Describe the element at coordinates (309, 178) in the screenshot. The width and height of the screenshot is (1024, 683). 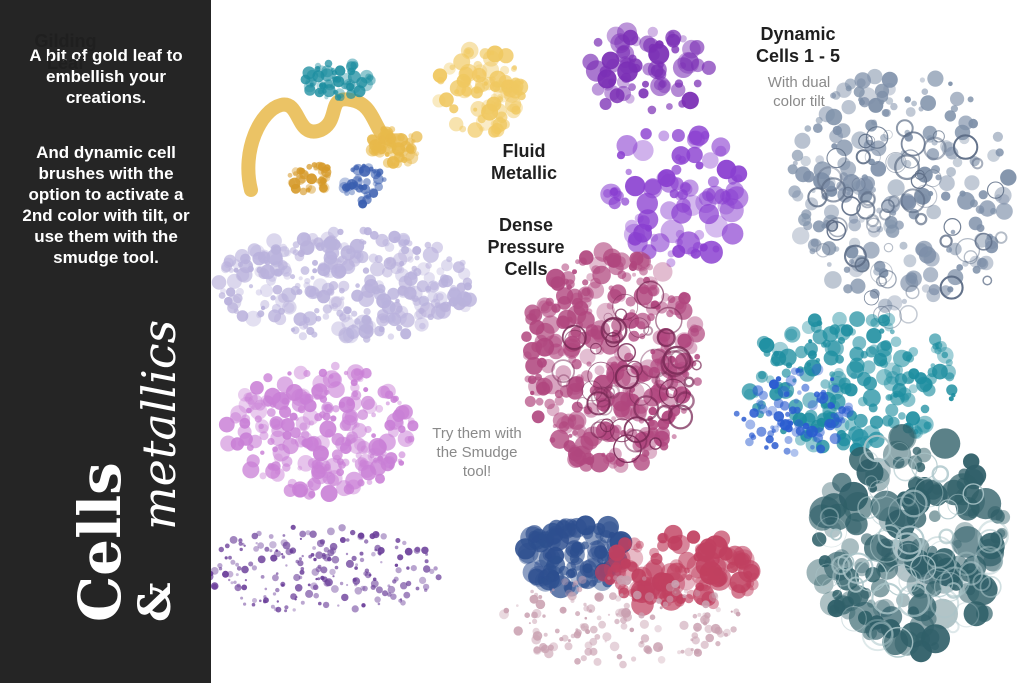
I see `gold-leaf-small` at that location.